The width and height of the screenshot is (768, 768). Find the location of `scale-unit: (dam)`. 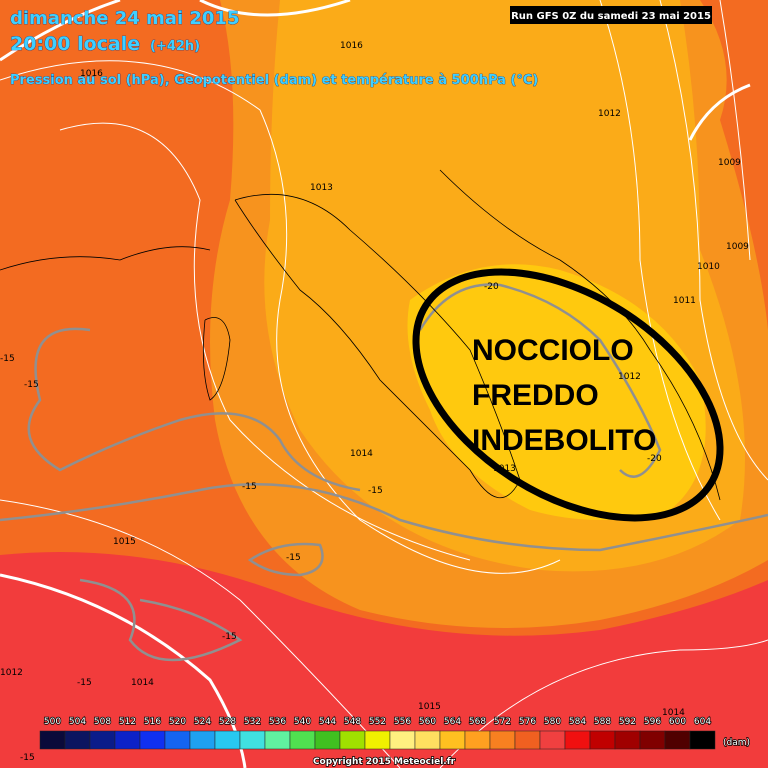

scale-unit: (dam) is located at coordinates (736, 743).